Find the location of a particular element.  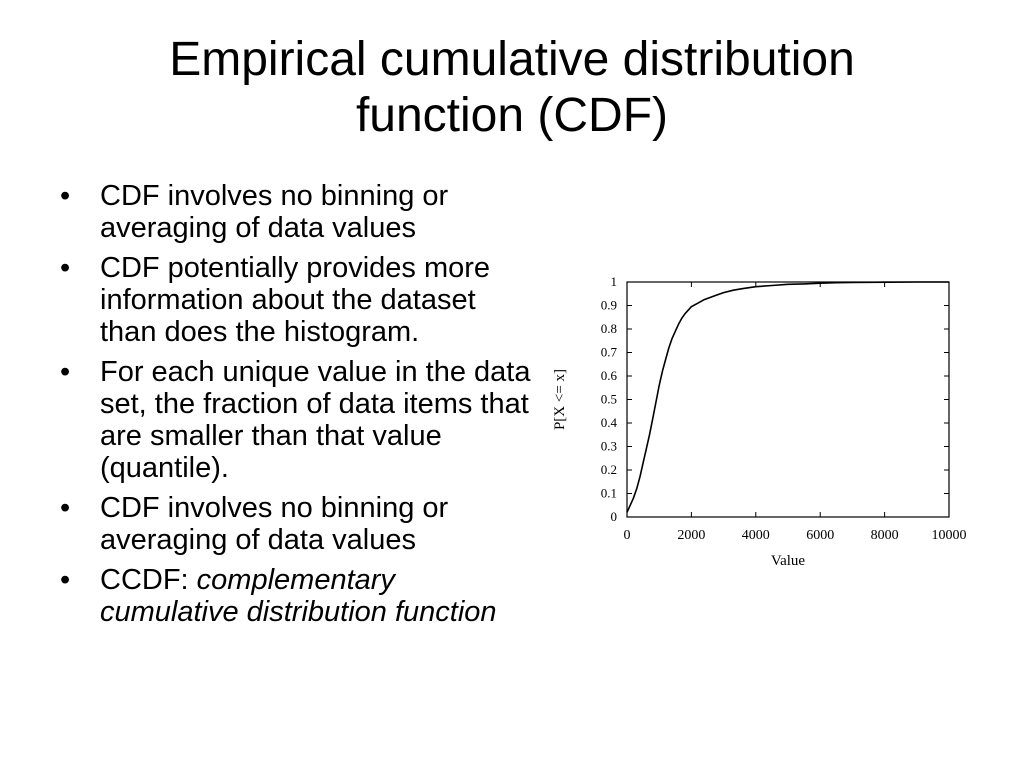

x-tick-label: 6000 is located at coordinates (820, 535).